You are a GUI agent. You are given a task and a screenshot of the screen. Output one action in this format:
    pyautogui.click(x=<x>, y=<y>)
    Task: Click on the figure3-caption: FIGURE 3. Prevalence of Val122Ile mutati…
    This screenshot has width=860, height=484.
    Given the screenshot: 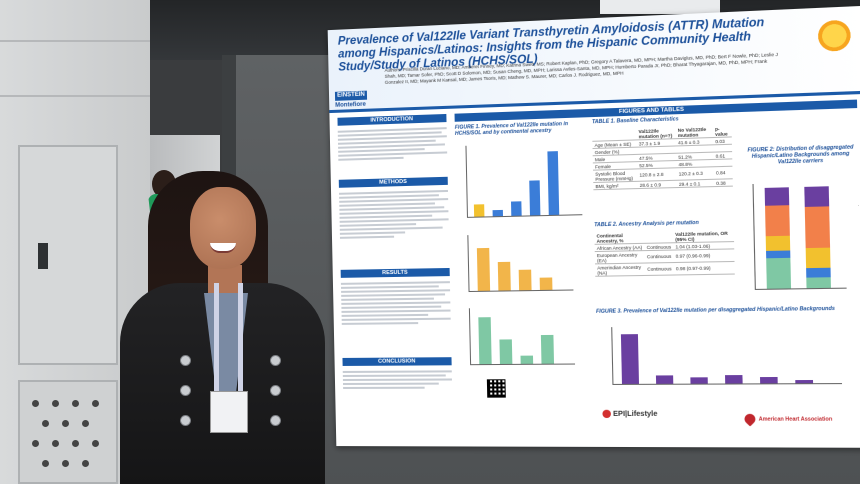 What is the action you would take?
    pyautogui.click(x=726, y=309)
    